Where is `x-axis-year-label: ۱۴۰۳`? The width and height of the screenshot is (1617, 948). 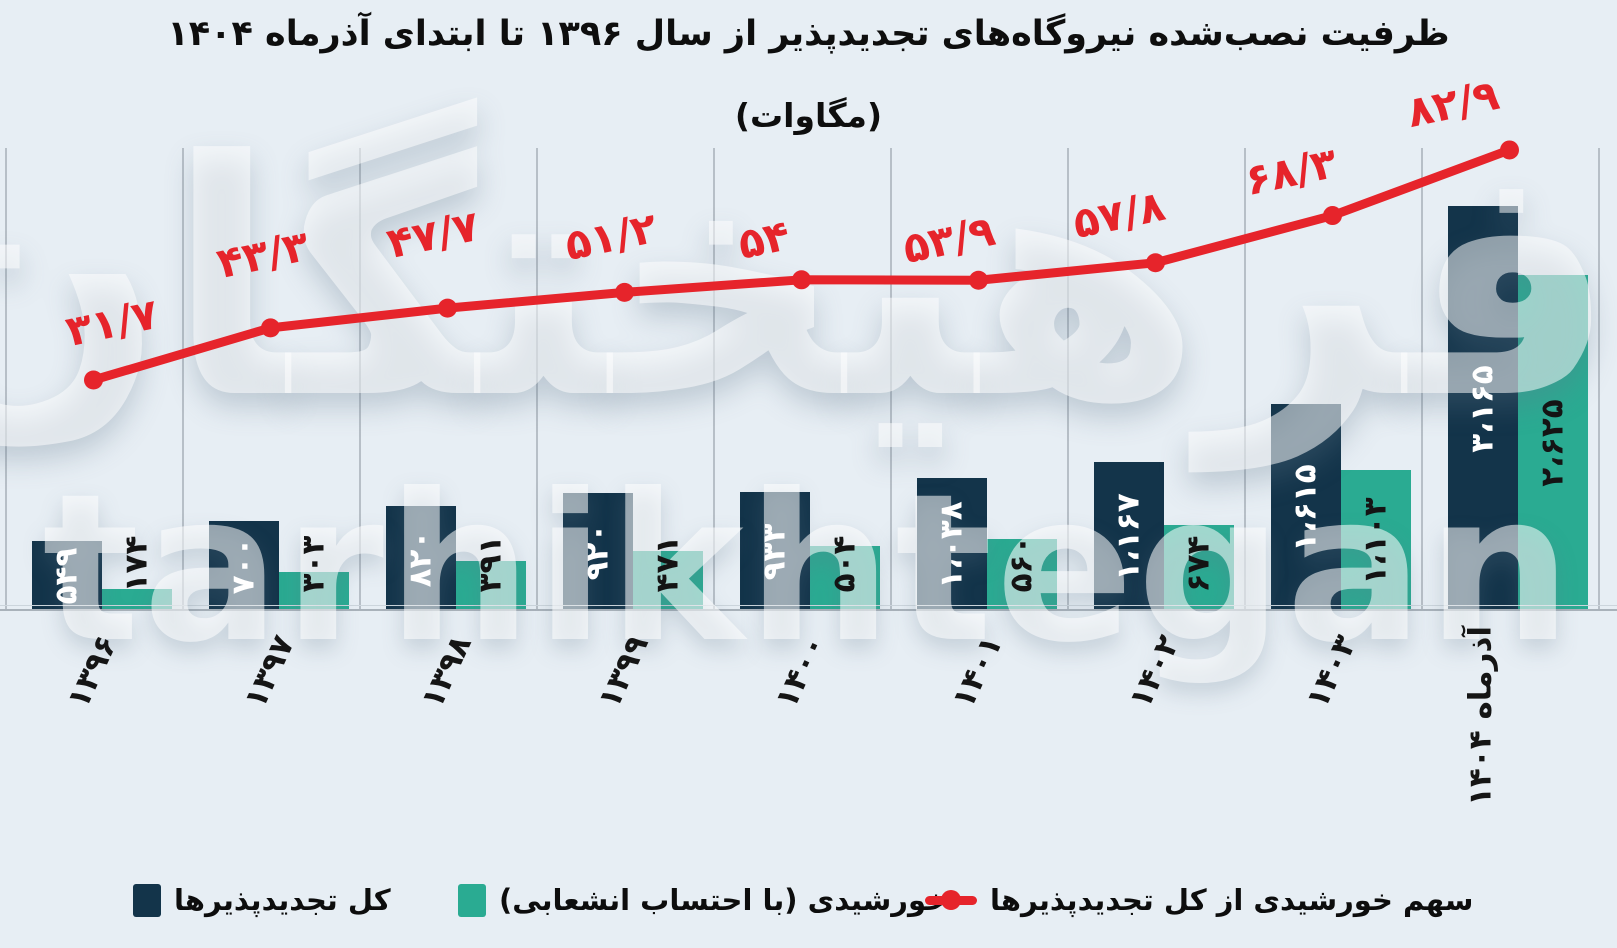 x-axis-year-label: ۱۴۰۳ is located at coordinates (1331, 671).